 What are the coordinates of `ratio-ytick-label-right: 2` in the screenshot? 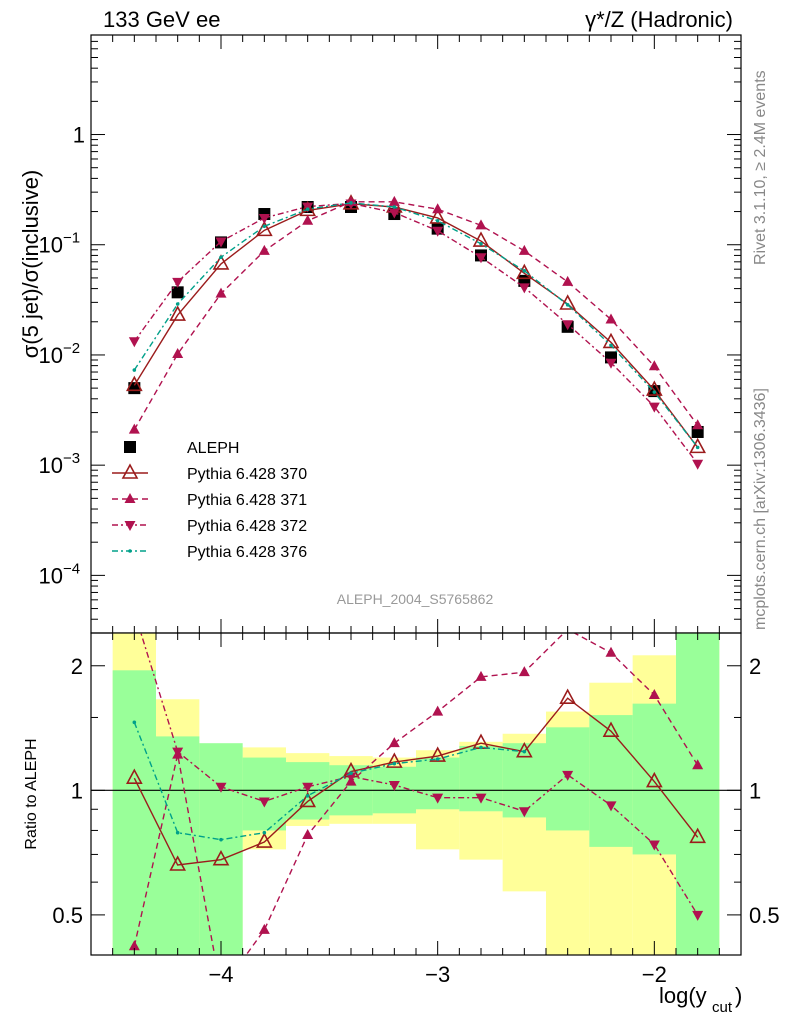 It's located at (755, 666).